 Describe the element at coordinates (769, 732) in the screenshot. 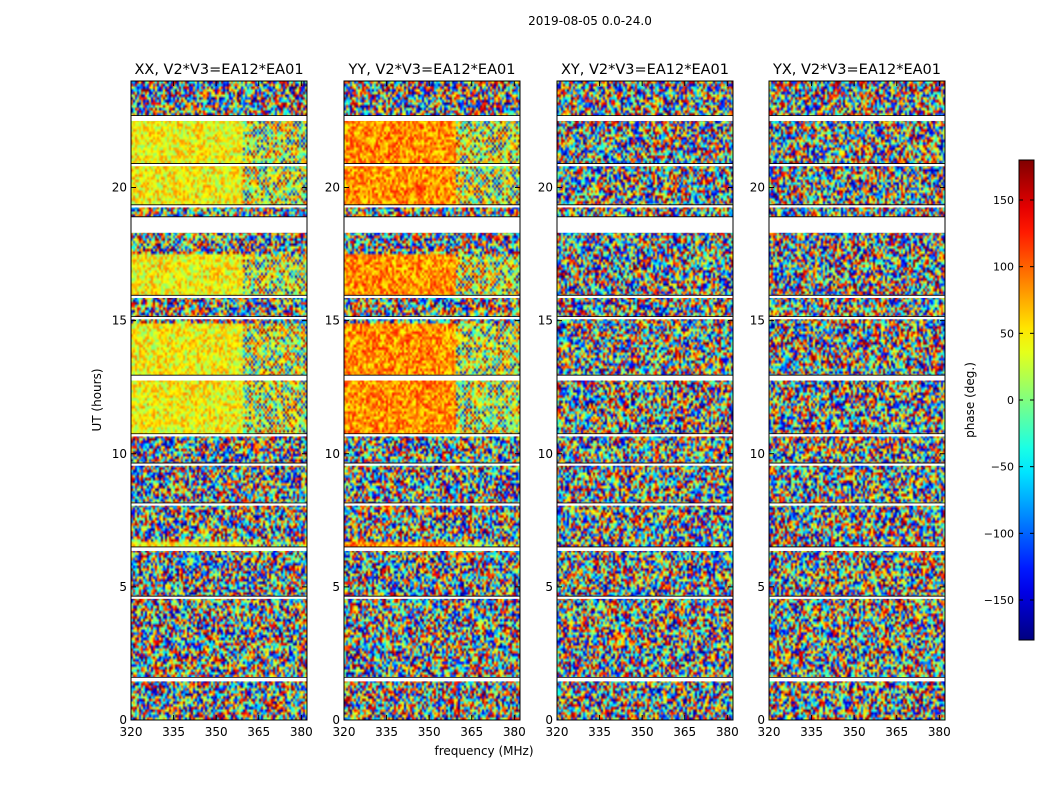

I see `x-tick-label-4-1: 320` at that location.